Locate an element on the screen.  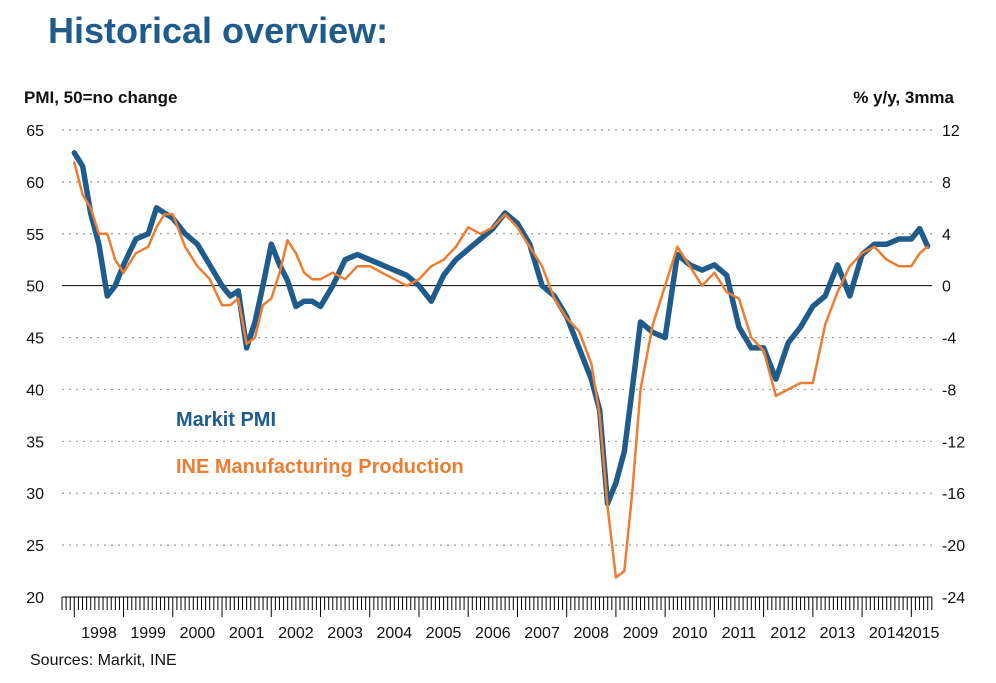
year-label: 2010 is located at coordinates (690, 633).